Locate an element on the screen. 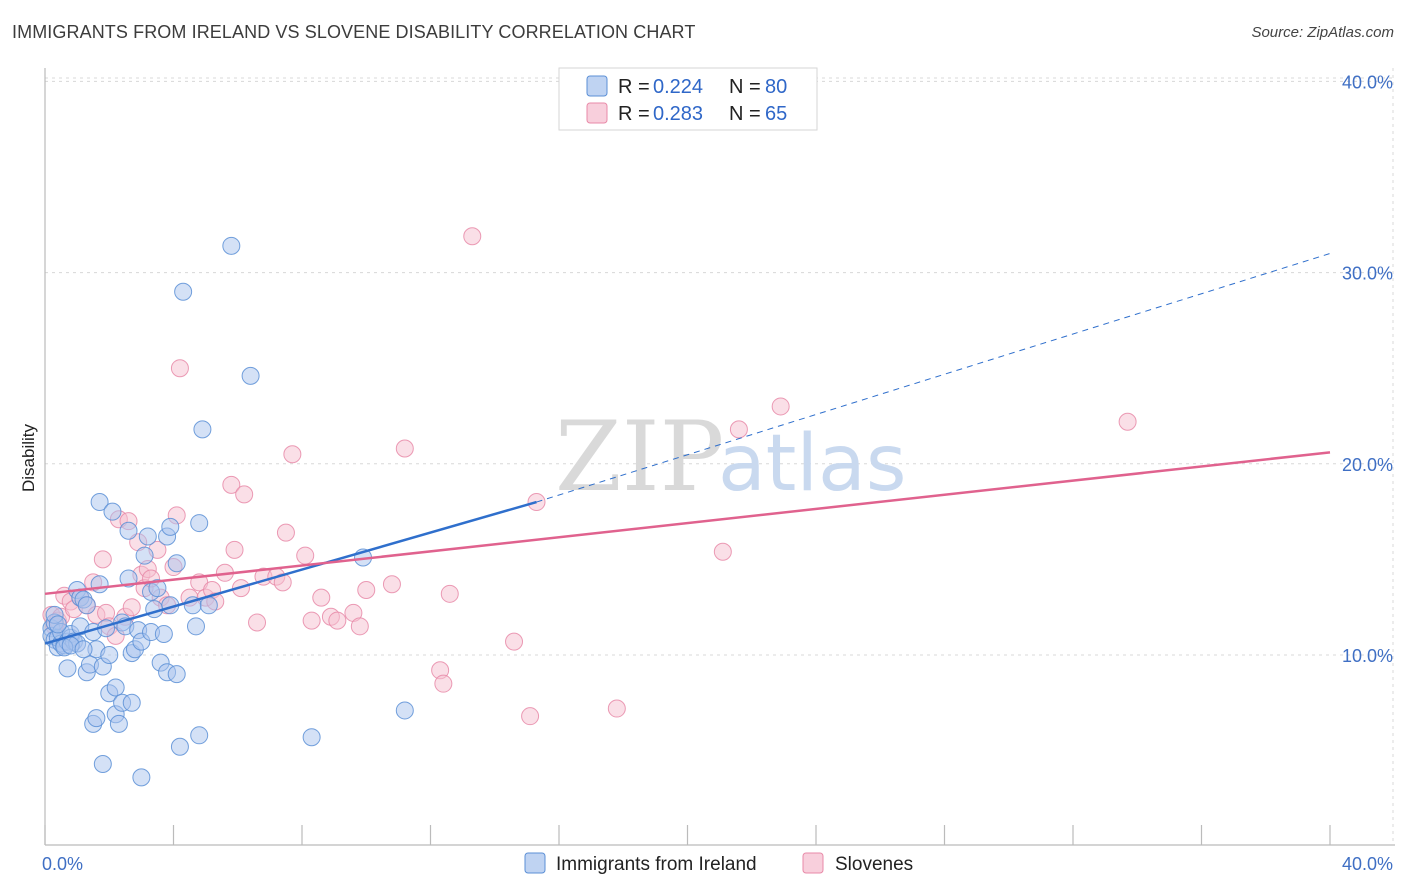  legend-n-value: 65 is located at coordinates (776, 114).